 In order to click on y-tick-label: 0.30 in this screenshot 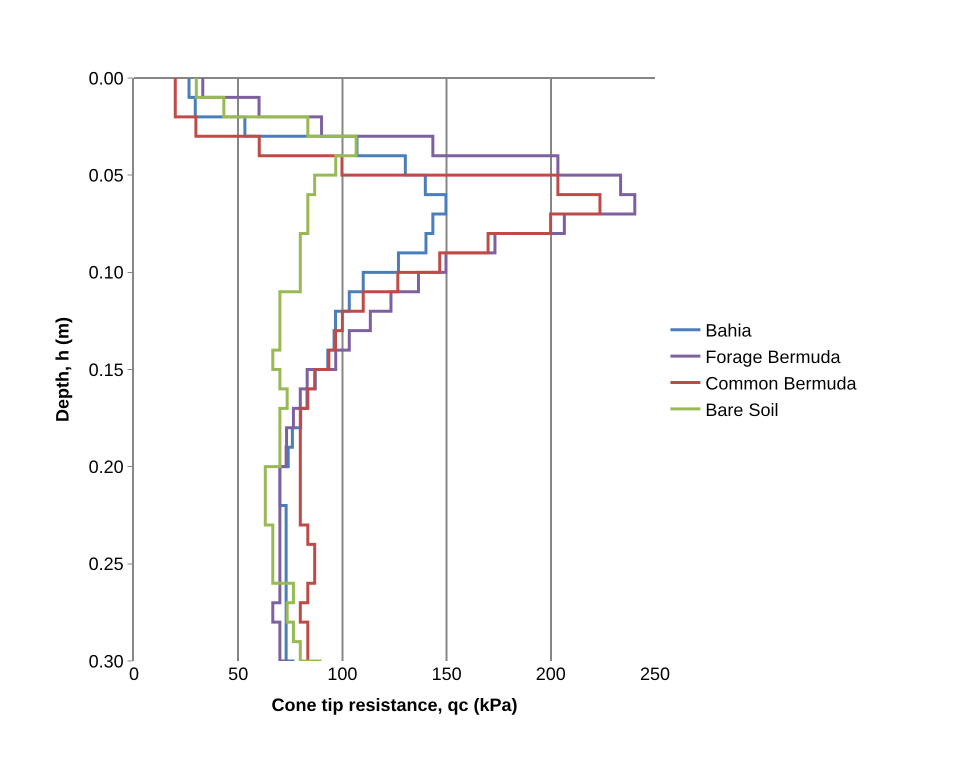, I will do `click(106, 661)`.